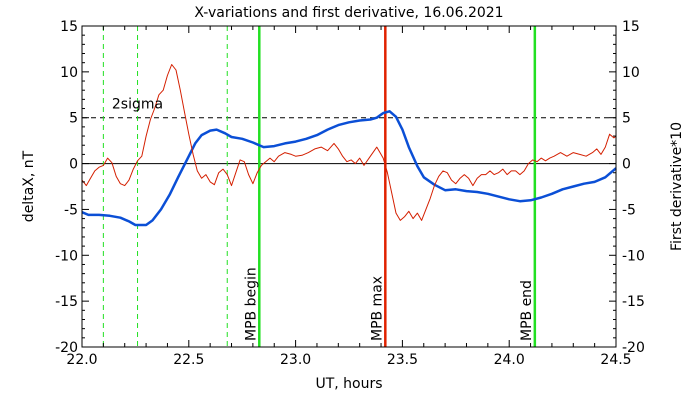  What do you see at coordinates (527, 310) in the screenshot?
I see `vline-label-5: MPB end` at bounding box center [527, 310].